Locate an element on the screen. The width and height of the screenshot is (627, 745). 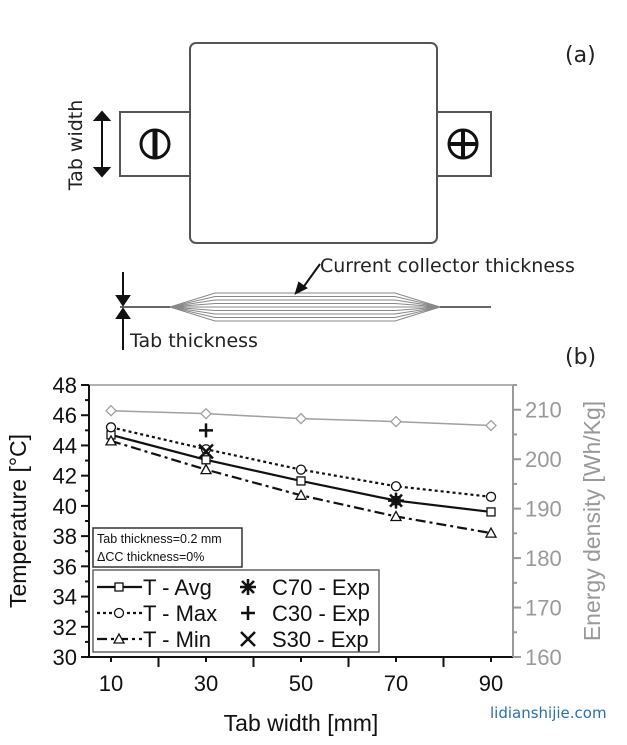
current-collector-arrow-icon is located at coordinates (307, 279).